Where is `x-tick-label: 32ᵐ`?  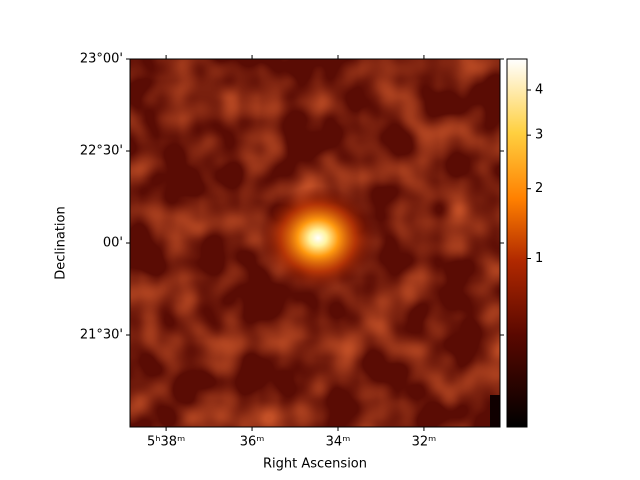
x-tick-label: 32ᵐ is located at coordinates (424, 442).